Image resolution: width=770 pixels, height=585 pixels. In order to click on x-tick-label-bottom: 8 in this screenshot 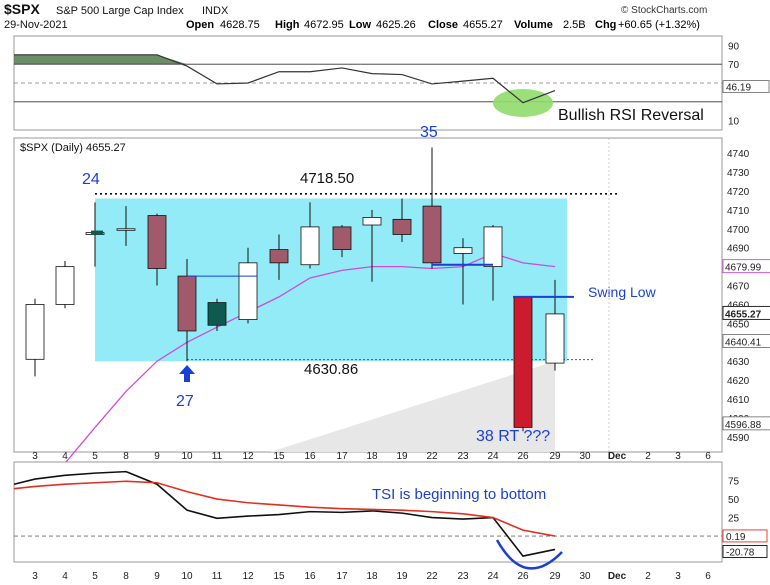, I will do `click(126, 576)`.